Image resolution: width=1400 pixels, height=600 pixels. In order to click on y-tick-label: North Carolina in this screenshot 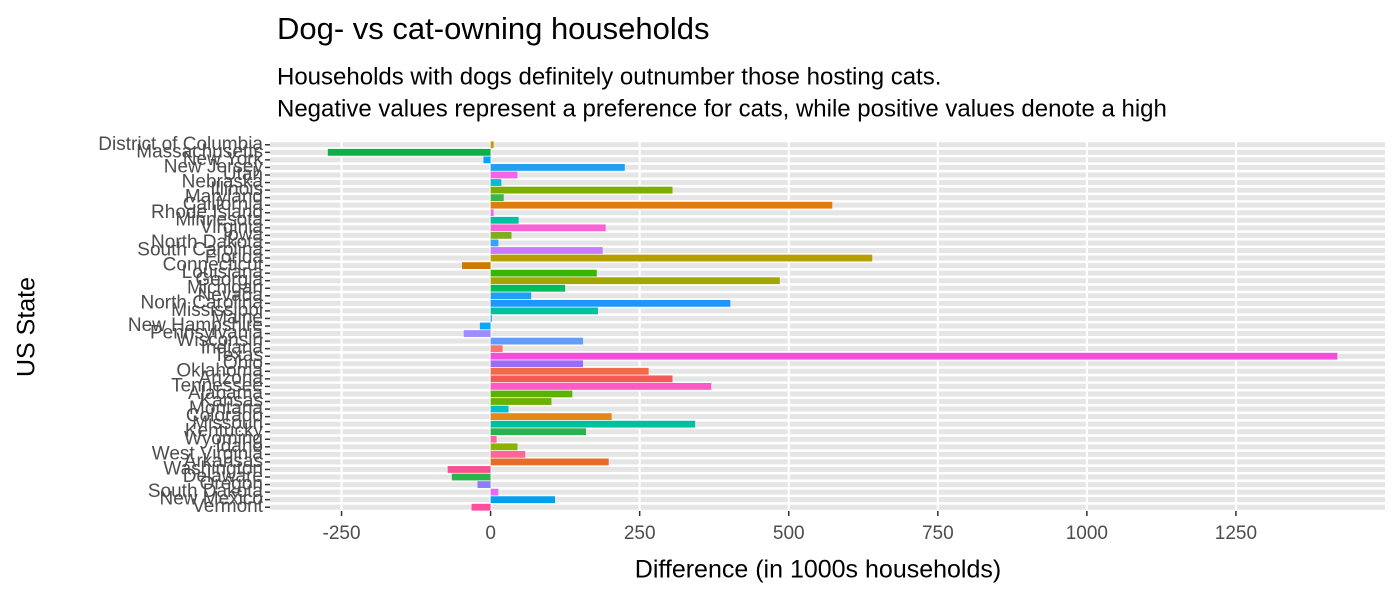, I will do `click(202, 302)`.